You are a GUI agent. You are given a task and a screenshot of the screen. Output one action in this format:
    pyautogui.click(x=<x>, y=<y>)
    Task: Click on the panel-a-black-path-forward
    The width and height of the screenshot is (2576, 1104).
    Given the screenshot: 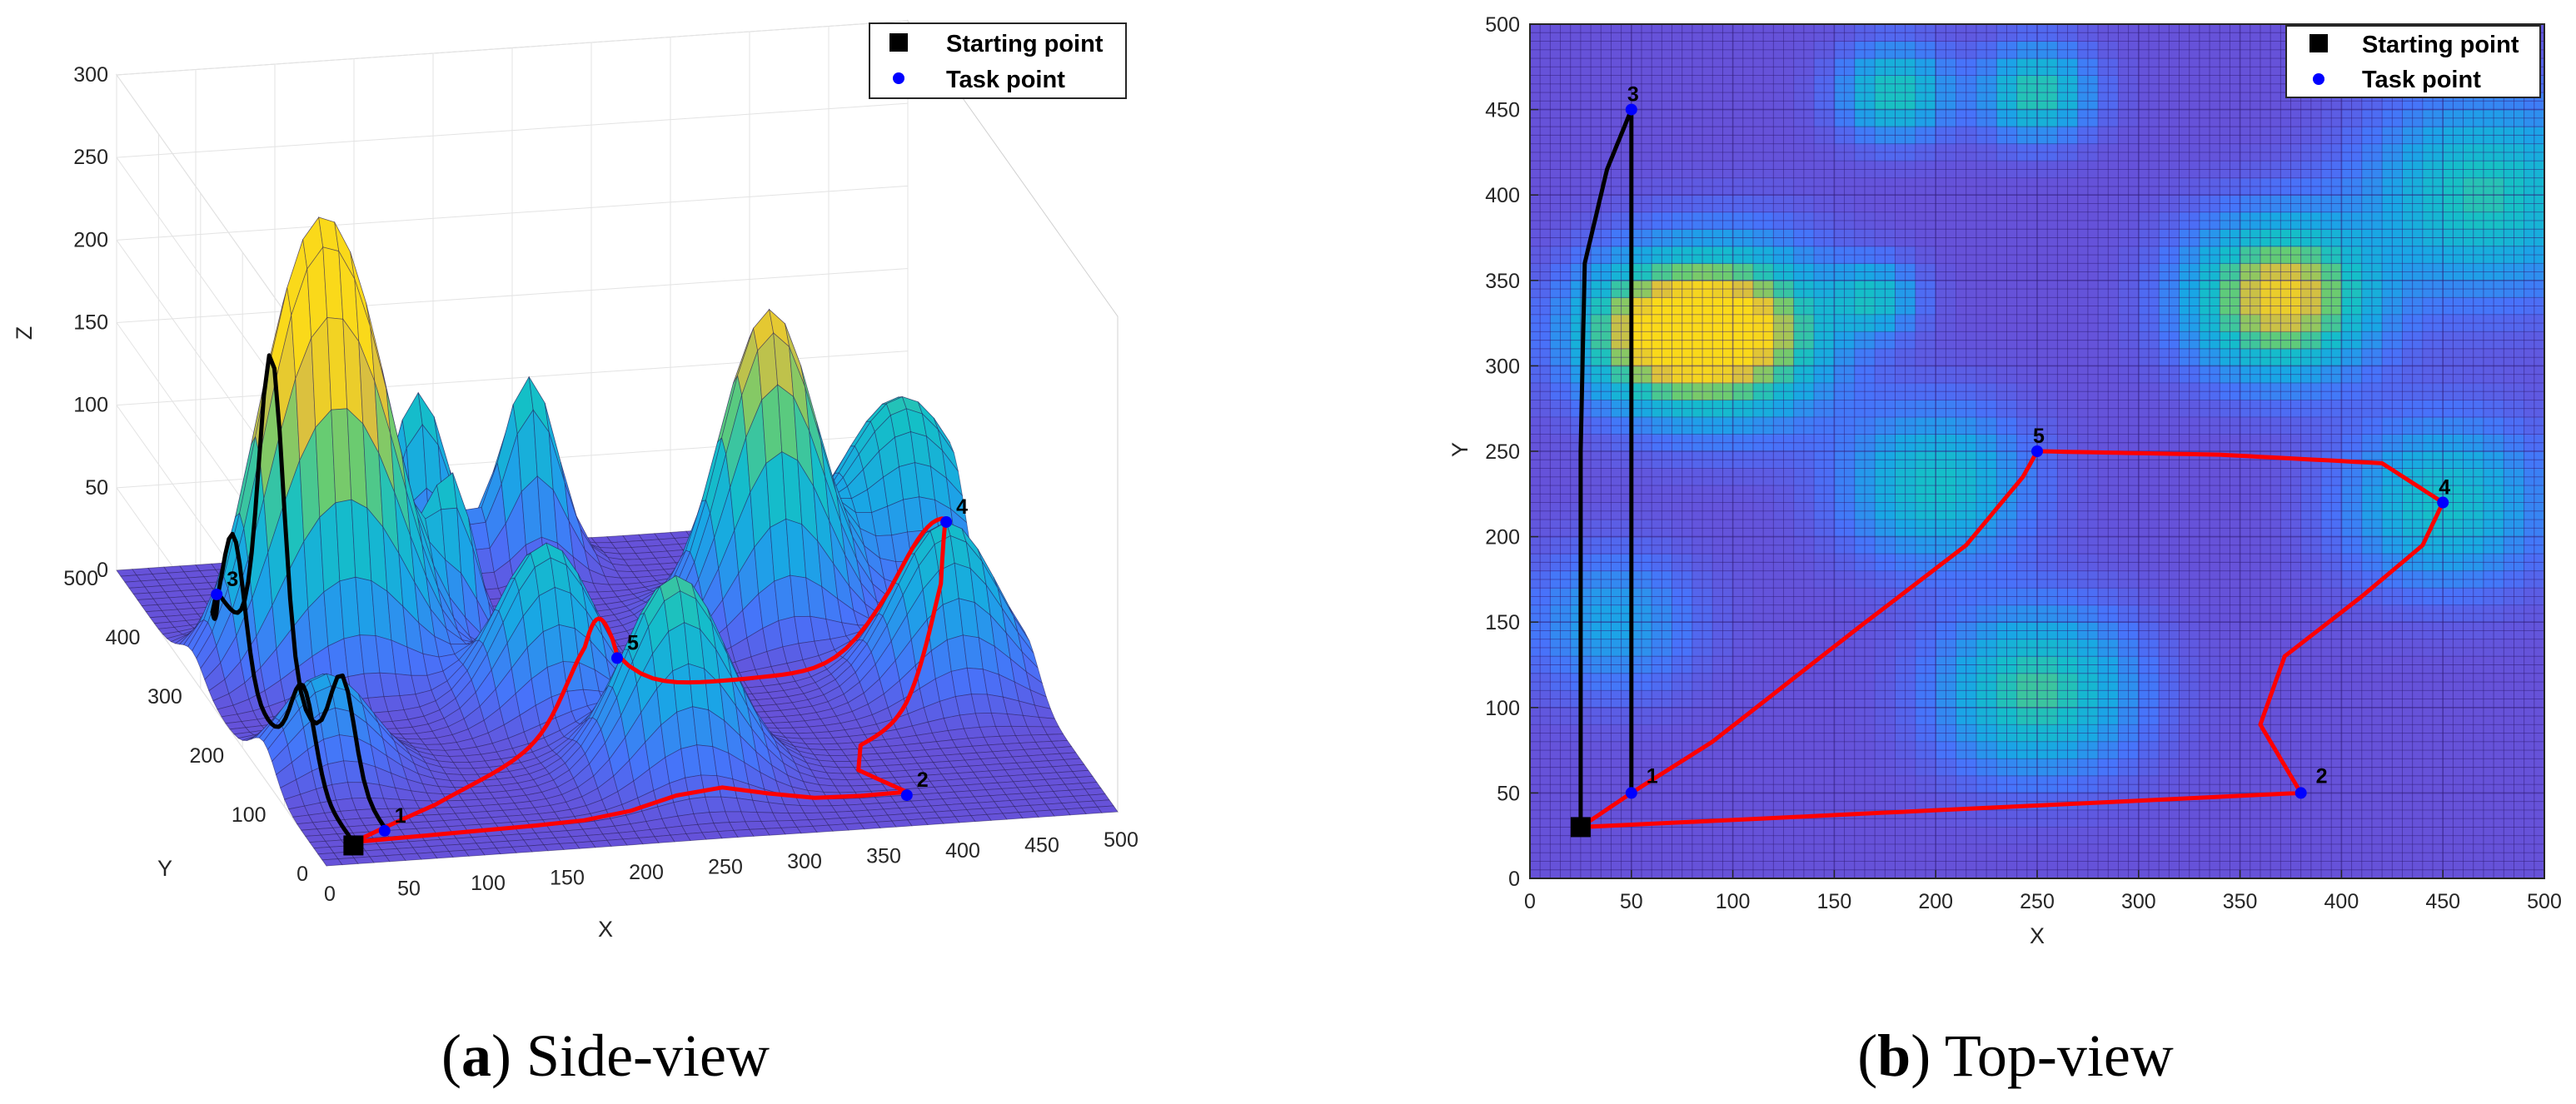 What is the action you would take?
    pyautogui.click(x=300, y=591)
    